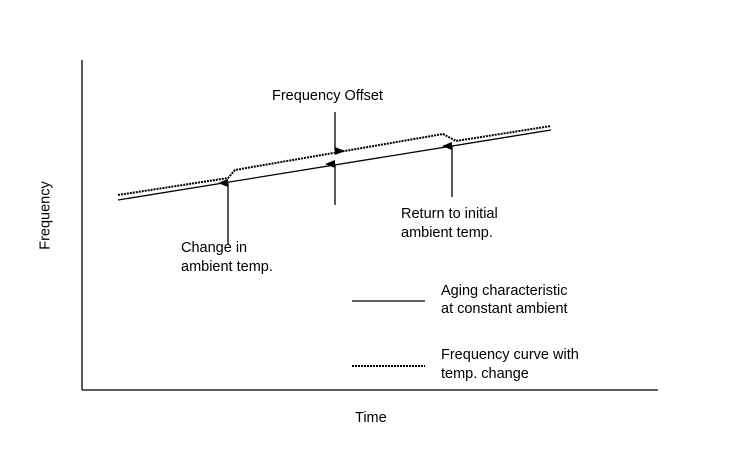  I want to click on change-label-1: Change in, so click(214, 248).